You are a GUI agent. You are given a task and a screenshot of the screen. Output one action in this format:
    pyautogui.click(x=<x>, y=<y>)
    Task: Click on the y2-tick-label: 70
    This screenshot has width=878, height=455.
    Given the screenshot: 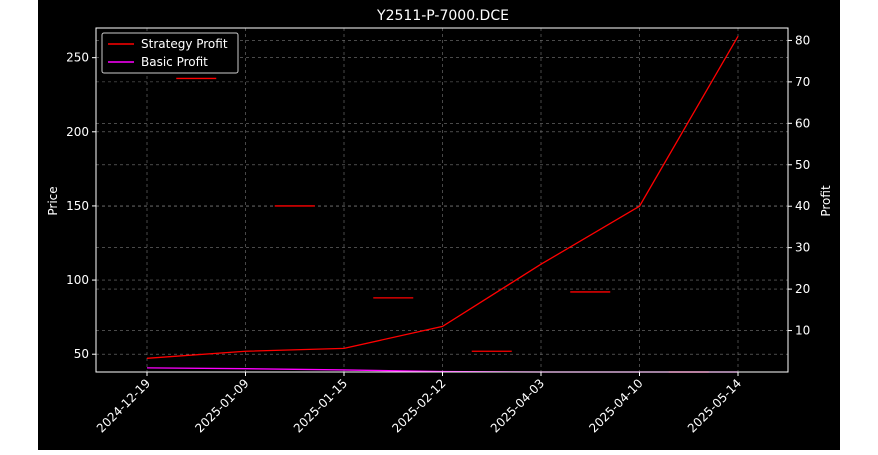 What is the action you would take?
    pyautogui.click(x=802, y=82)
    